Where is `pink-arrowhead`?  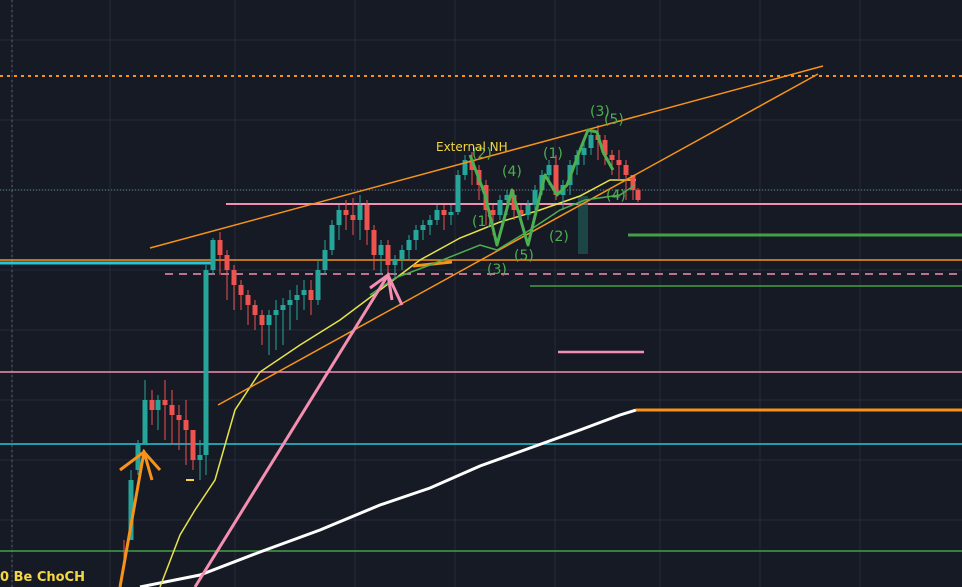 pink-arrowhead is located at coordinates (381, 286).